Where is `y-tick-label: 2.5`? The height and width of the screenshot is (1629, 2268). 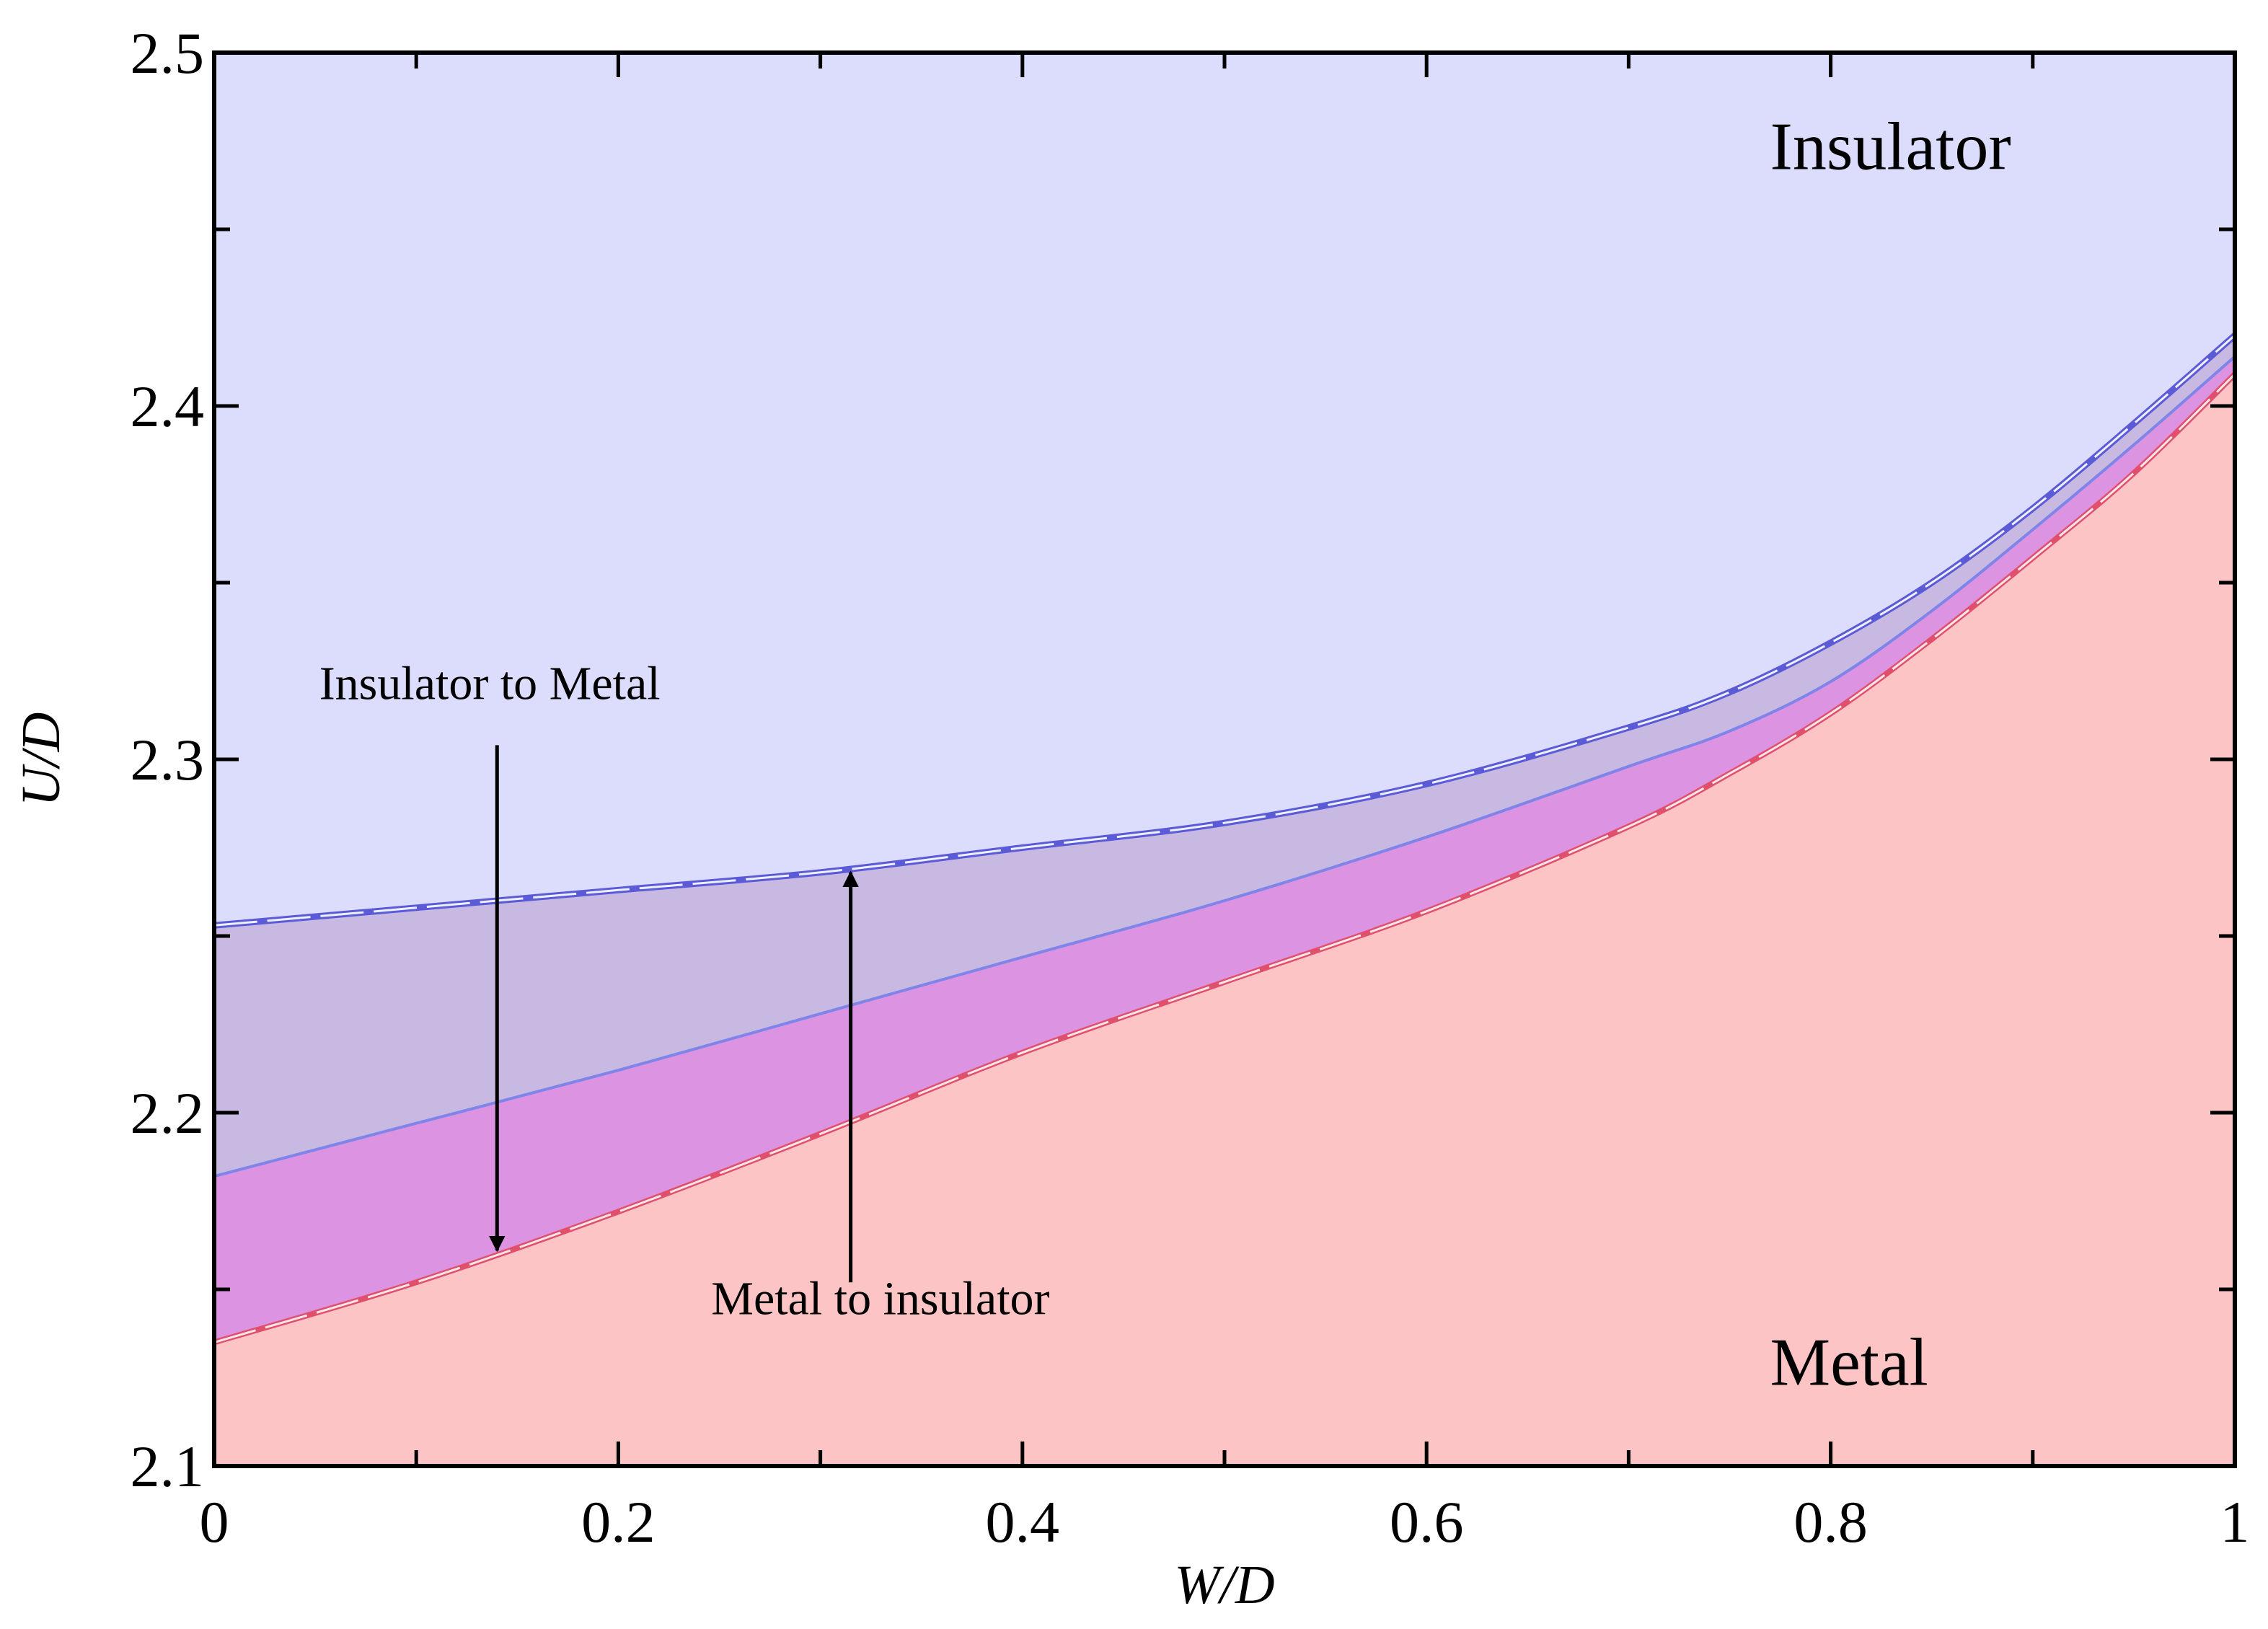 y-tick-label: 2.5 is located at coordinates (168, 53).